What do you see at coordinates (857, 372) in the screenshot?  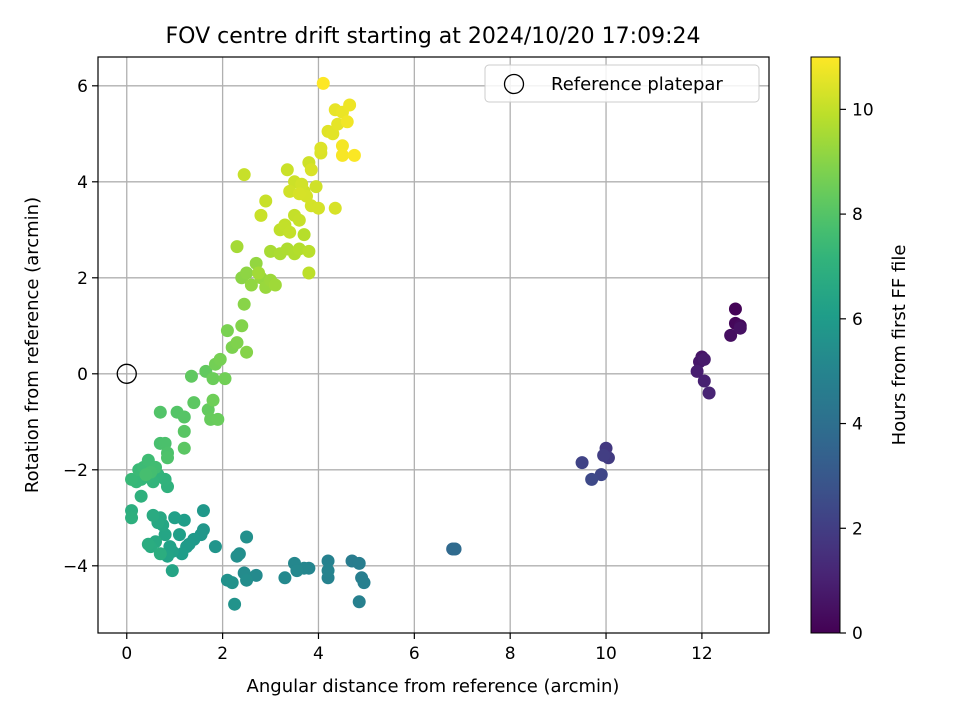 I see `colorbar-ticks: 0 2 4 6 8 10` at bounding box center [857, 372].